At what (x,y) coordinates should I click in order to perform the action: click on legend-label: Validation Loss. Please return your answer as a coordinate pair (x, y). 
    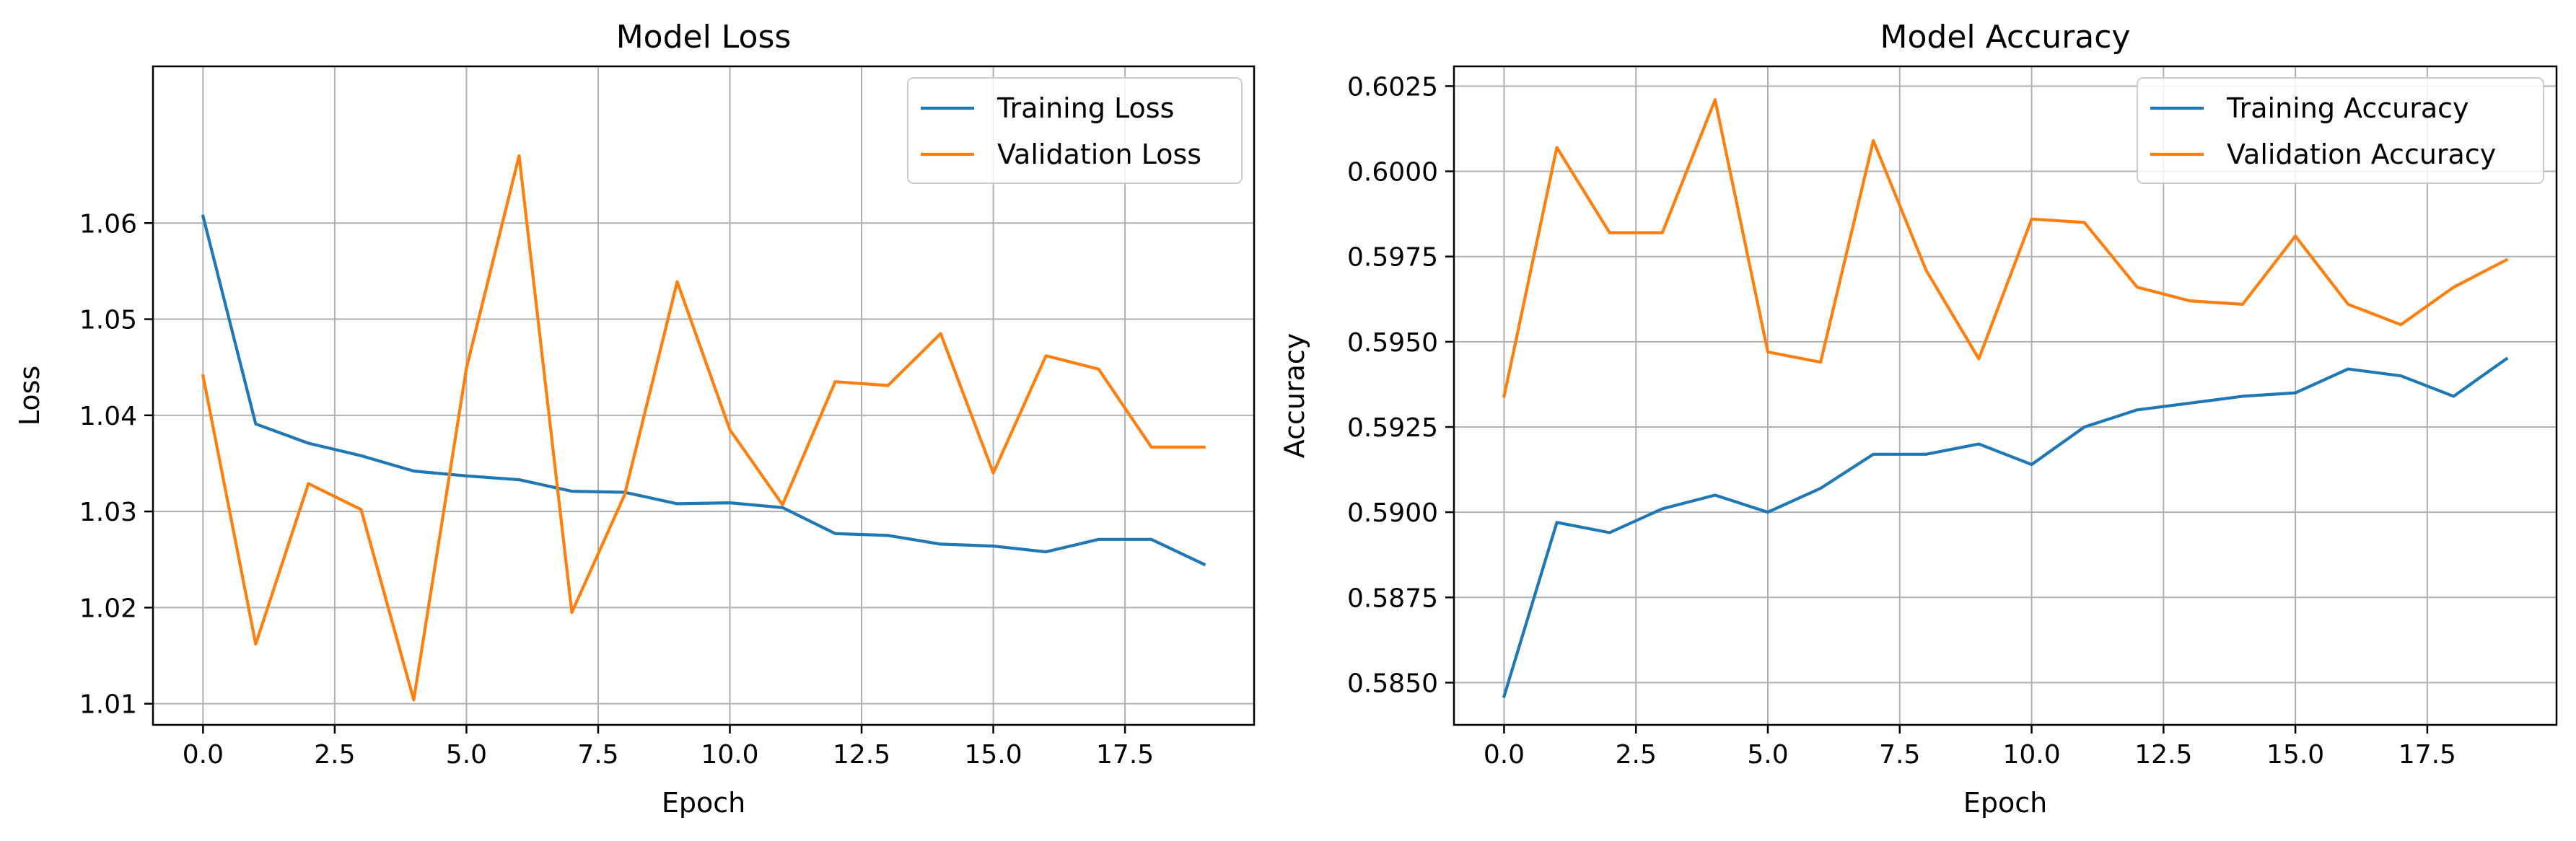
    Looking at the image, I should click on (1099, 154).